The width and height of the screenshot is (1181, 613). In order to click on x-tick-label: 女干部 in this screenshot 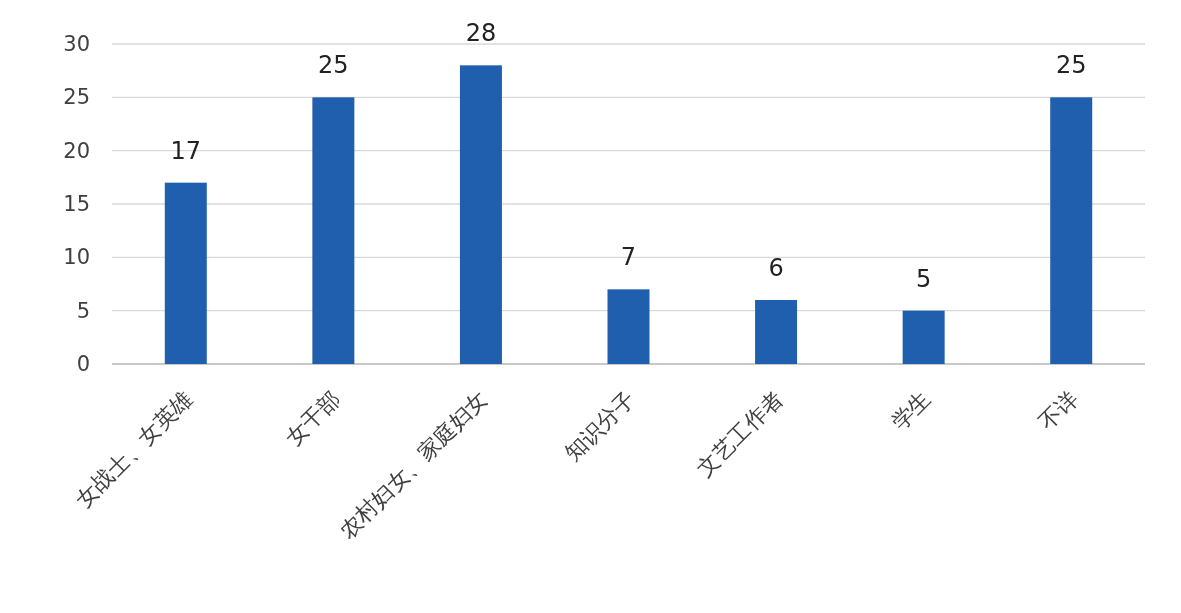, I will do `click(312, 418)`.